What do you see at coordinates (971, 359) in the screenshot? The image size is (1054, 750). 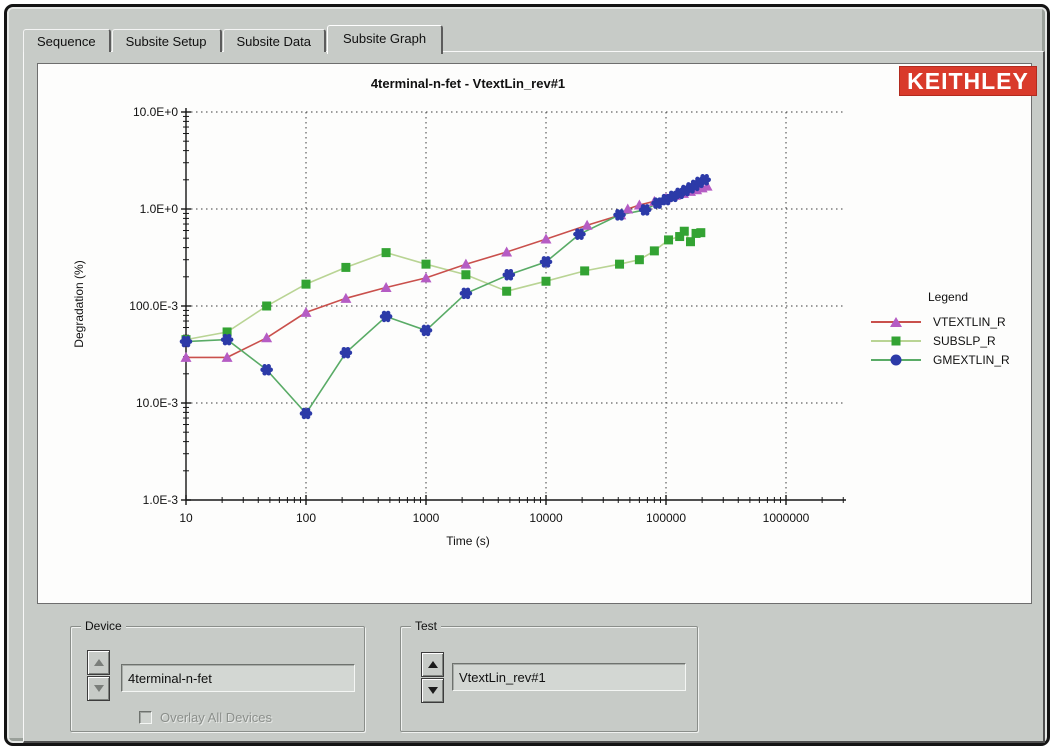 I see `legend-label-gmextlin: GMEXTLIN_R` at bounding box center [971, 359].